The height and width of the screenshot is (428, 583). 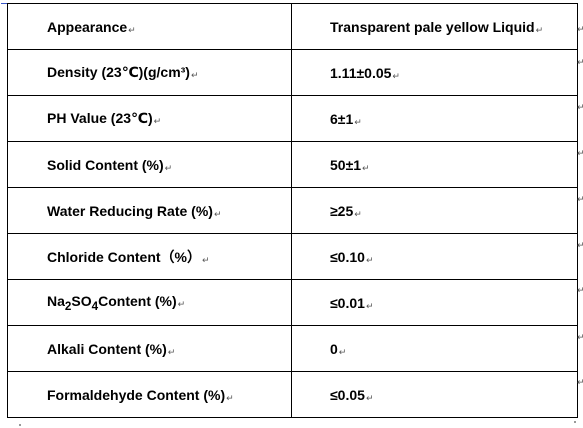 I want to click on property-label-part: Content (%), so click(x=137, y=300).